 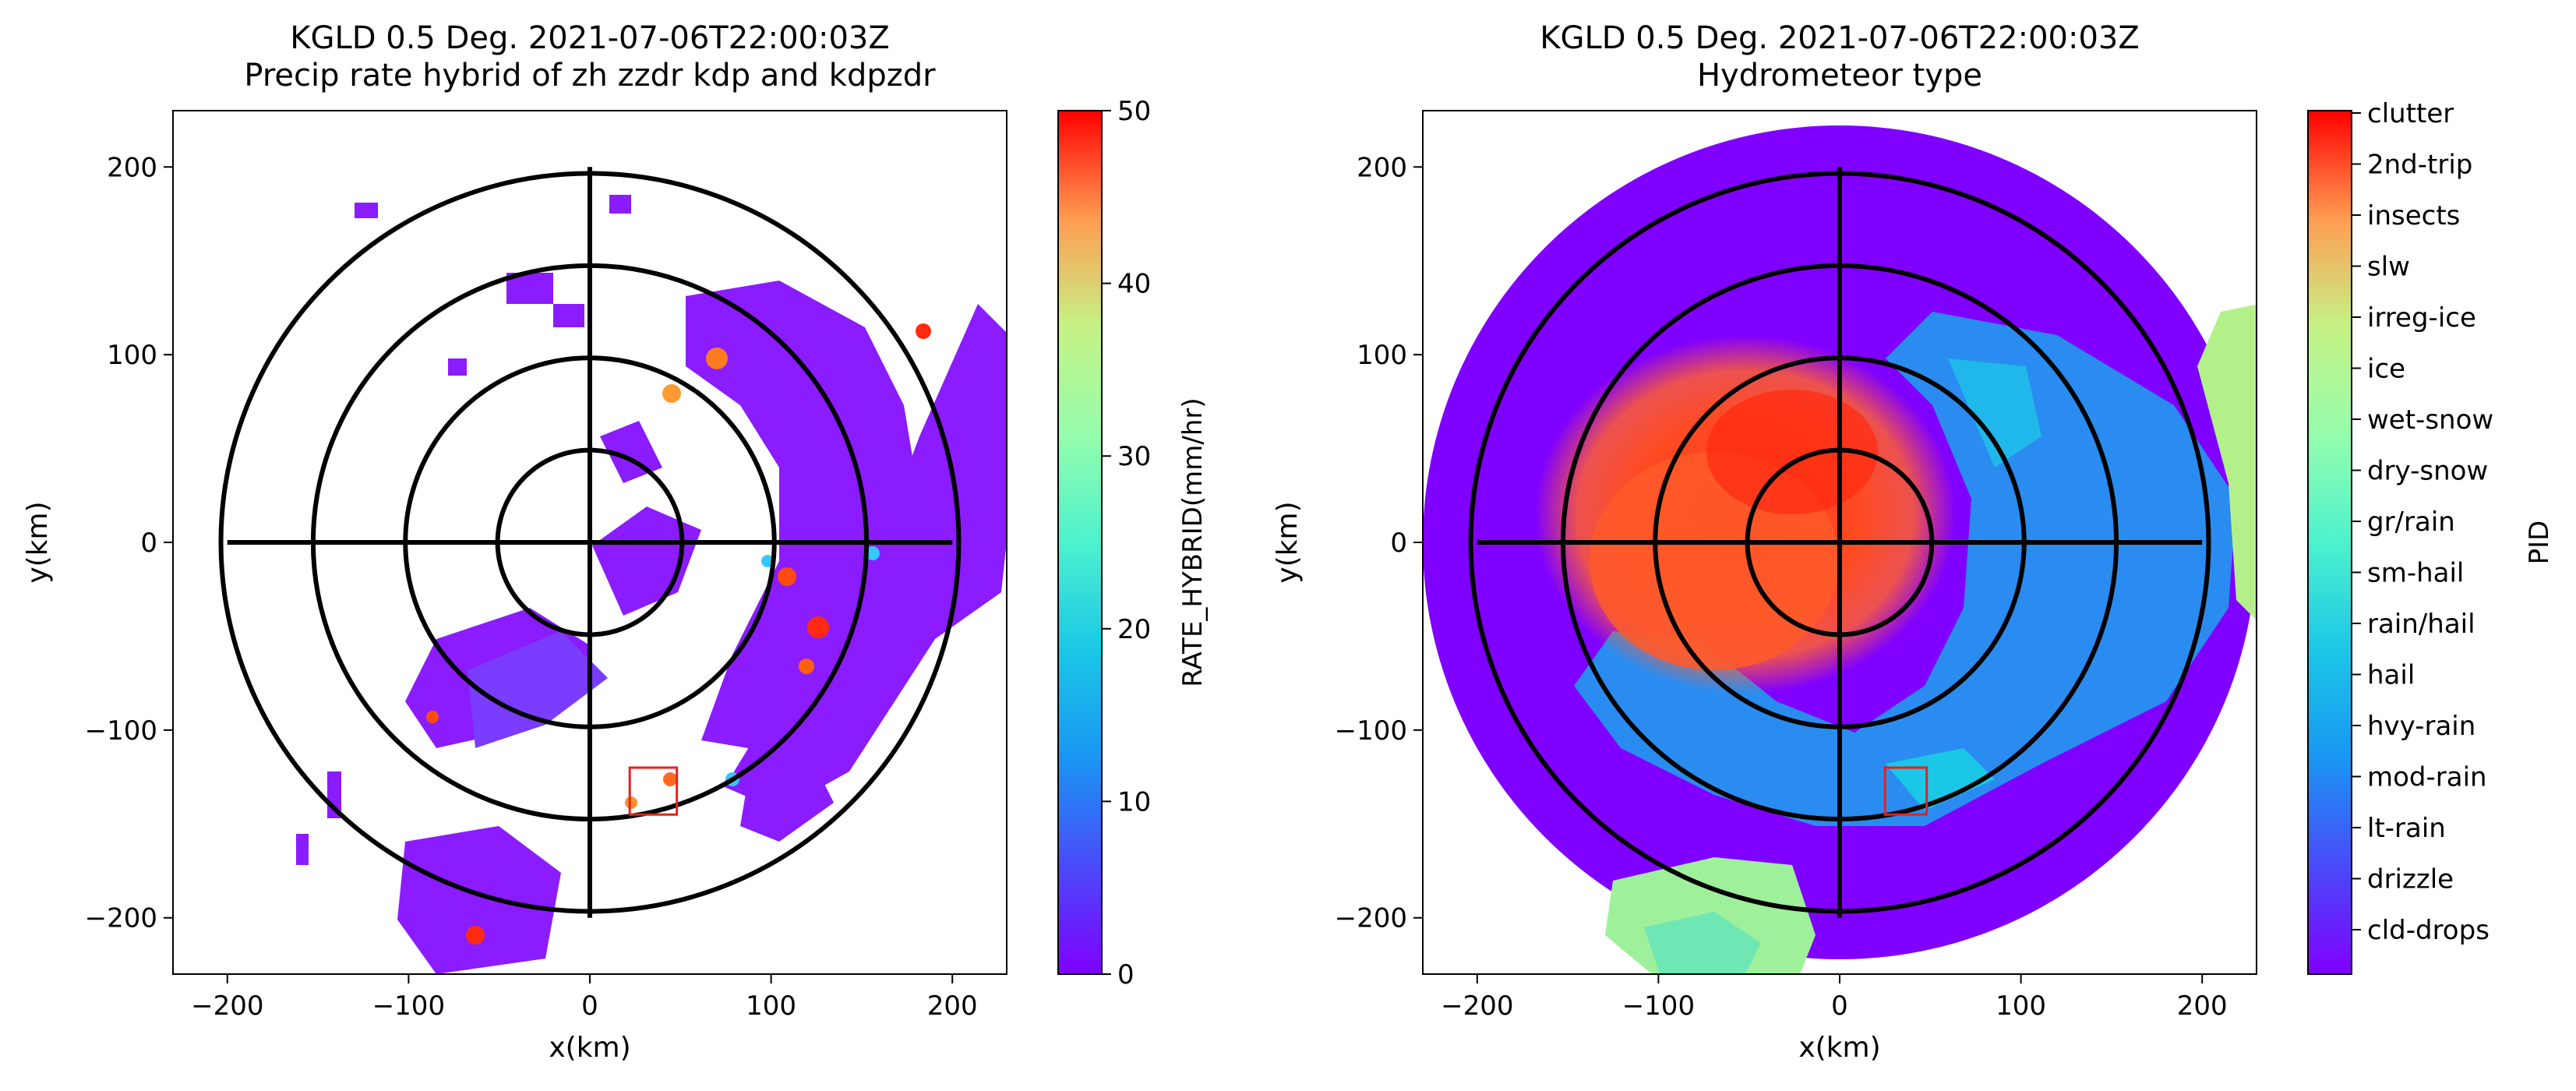 I want to click on colorbar-tick-label: 40, so click(x=1134, y=284).